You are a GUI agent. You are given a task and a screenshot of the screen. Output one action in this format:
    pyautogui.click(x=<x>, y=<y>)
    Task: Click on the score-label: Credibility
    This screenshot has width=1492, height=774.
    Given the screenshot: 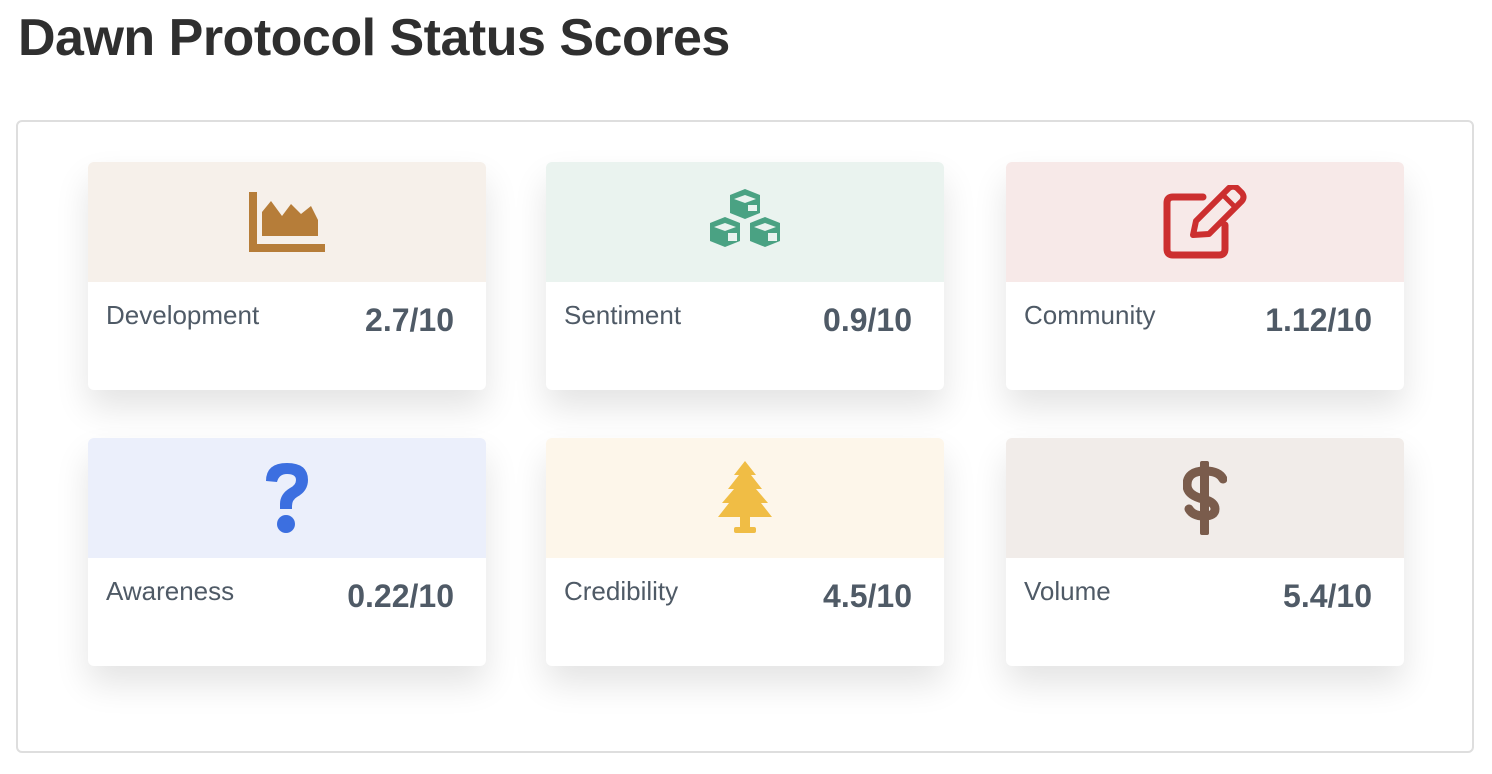 What is the action you would take?
    pyautogui.click(x=621, y=591)
    